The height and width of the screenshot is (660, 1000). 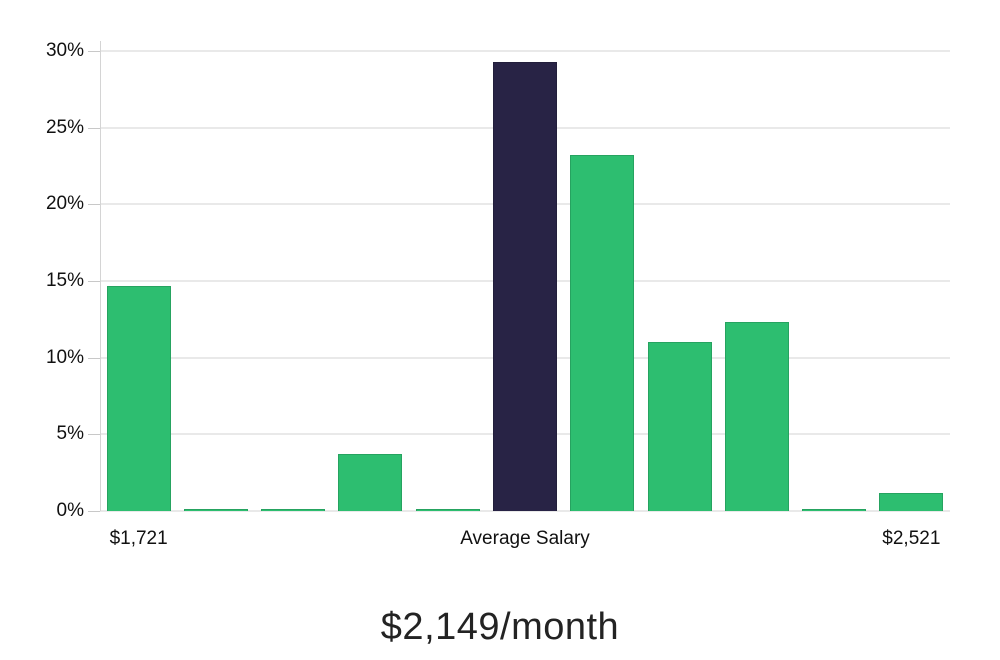 I want to click on y-axis-label: 15%, so click(x=64, y=280).